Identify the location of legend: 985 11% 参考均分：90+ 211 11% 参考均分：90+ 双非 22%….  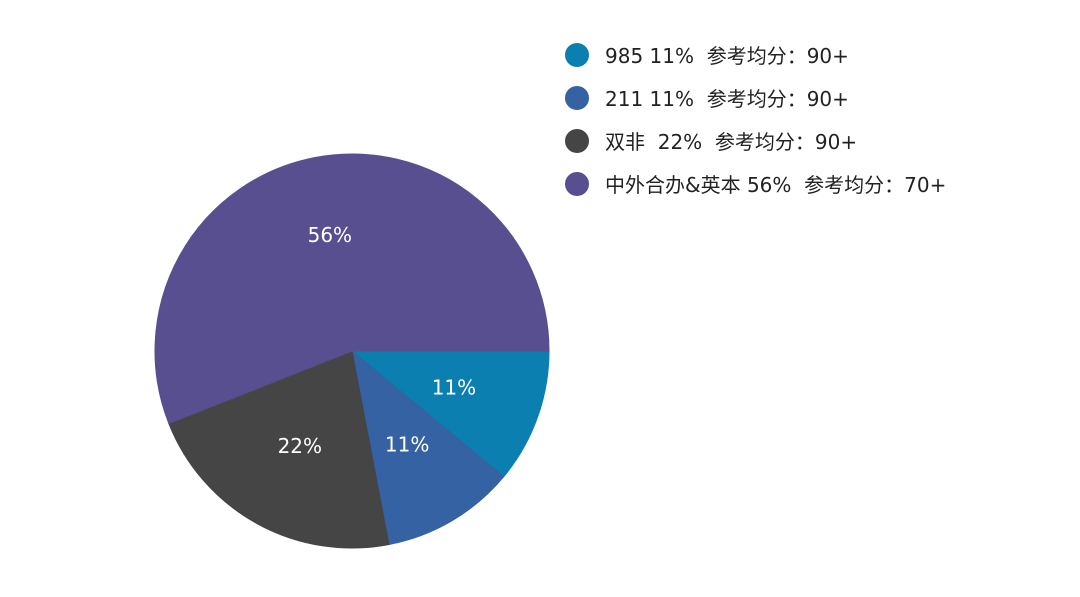
(755, 119).